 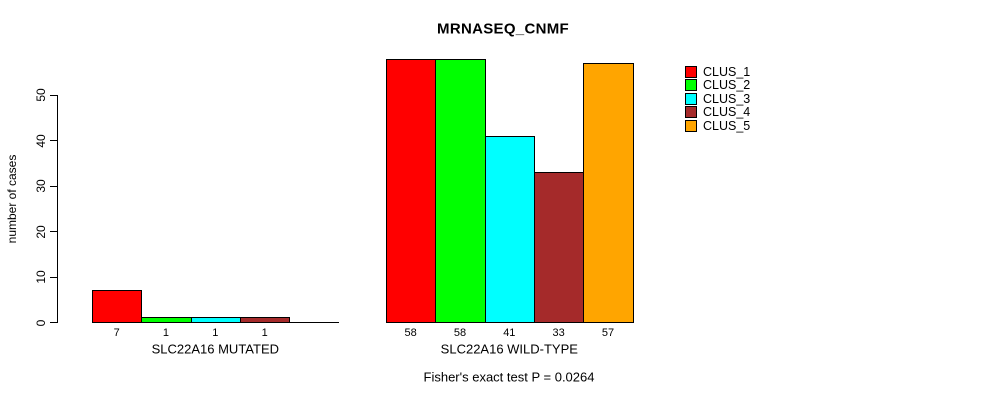 What do you see at coordinates (727, 125) in the screenshot?
I see `legend-label: CLUS_5` at bounding box center [727, 125].